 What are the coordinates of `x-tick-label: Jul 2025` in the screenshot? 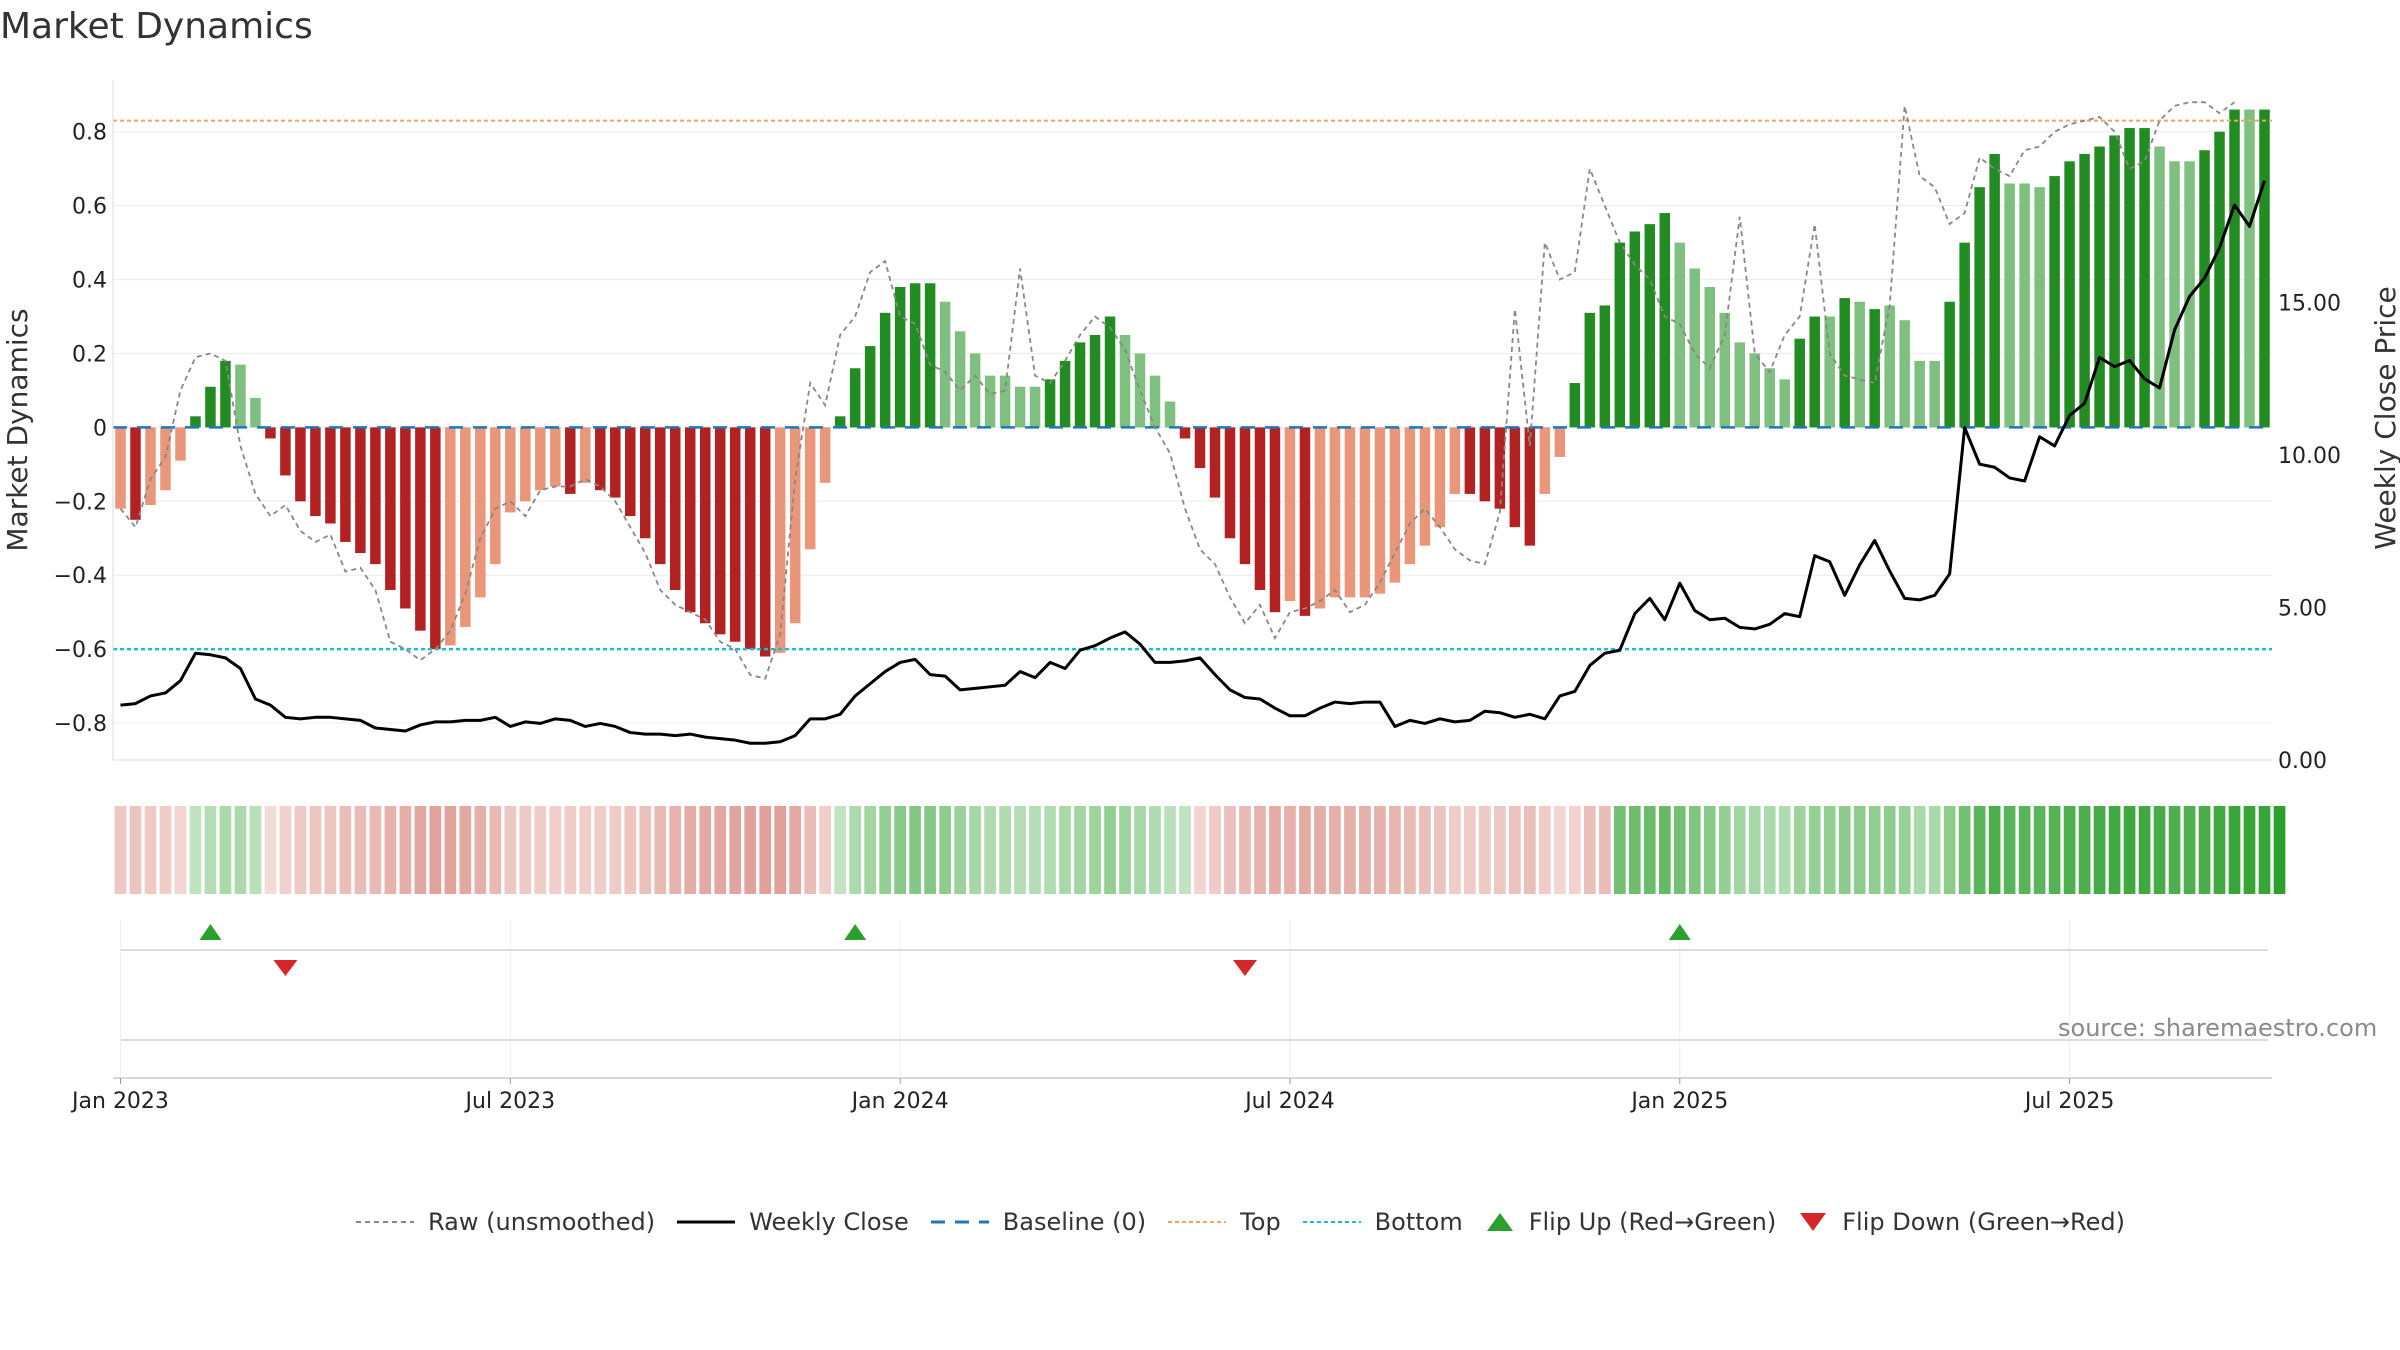 It's located at (2069, 1101).